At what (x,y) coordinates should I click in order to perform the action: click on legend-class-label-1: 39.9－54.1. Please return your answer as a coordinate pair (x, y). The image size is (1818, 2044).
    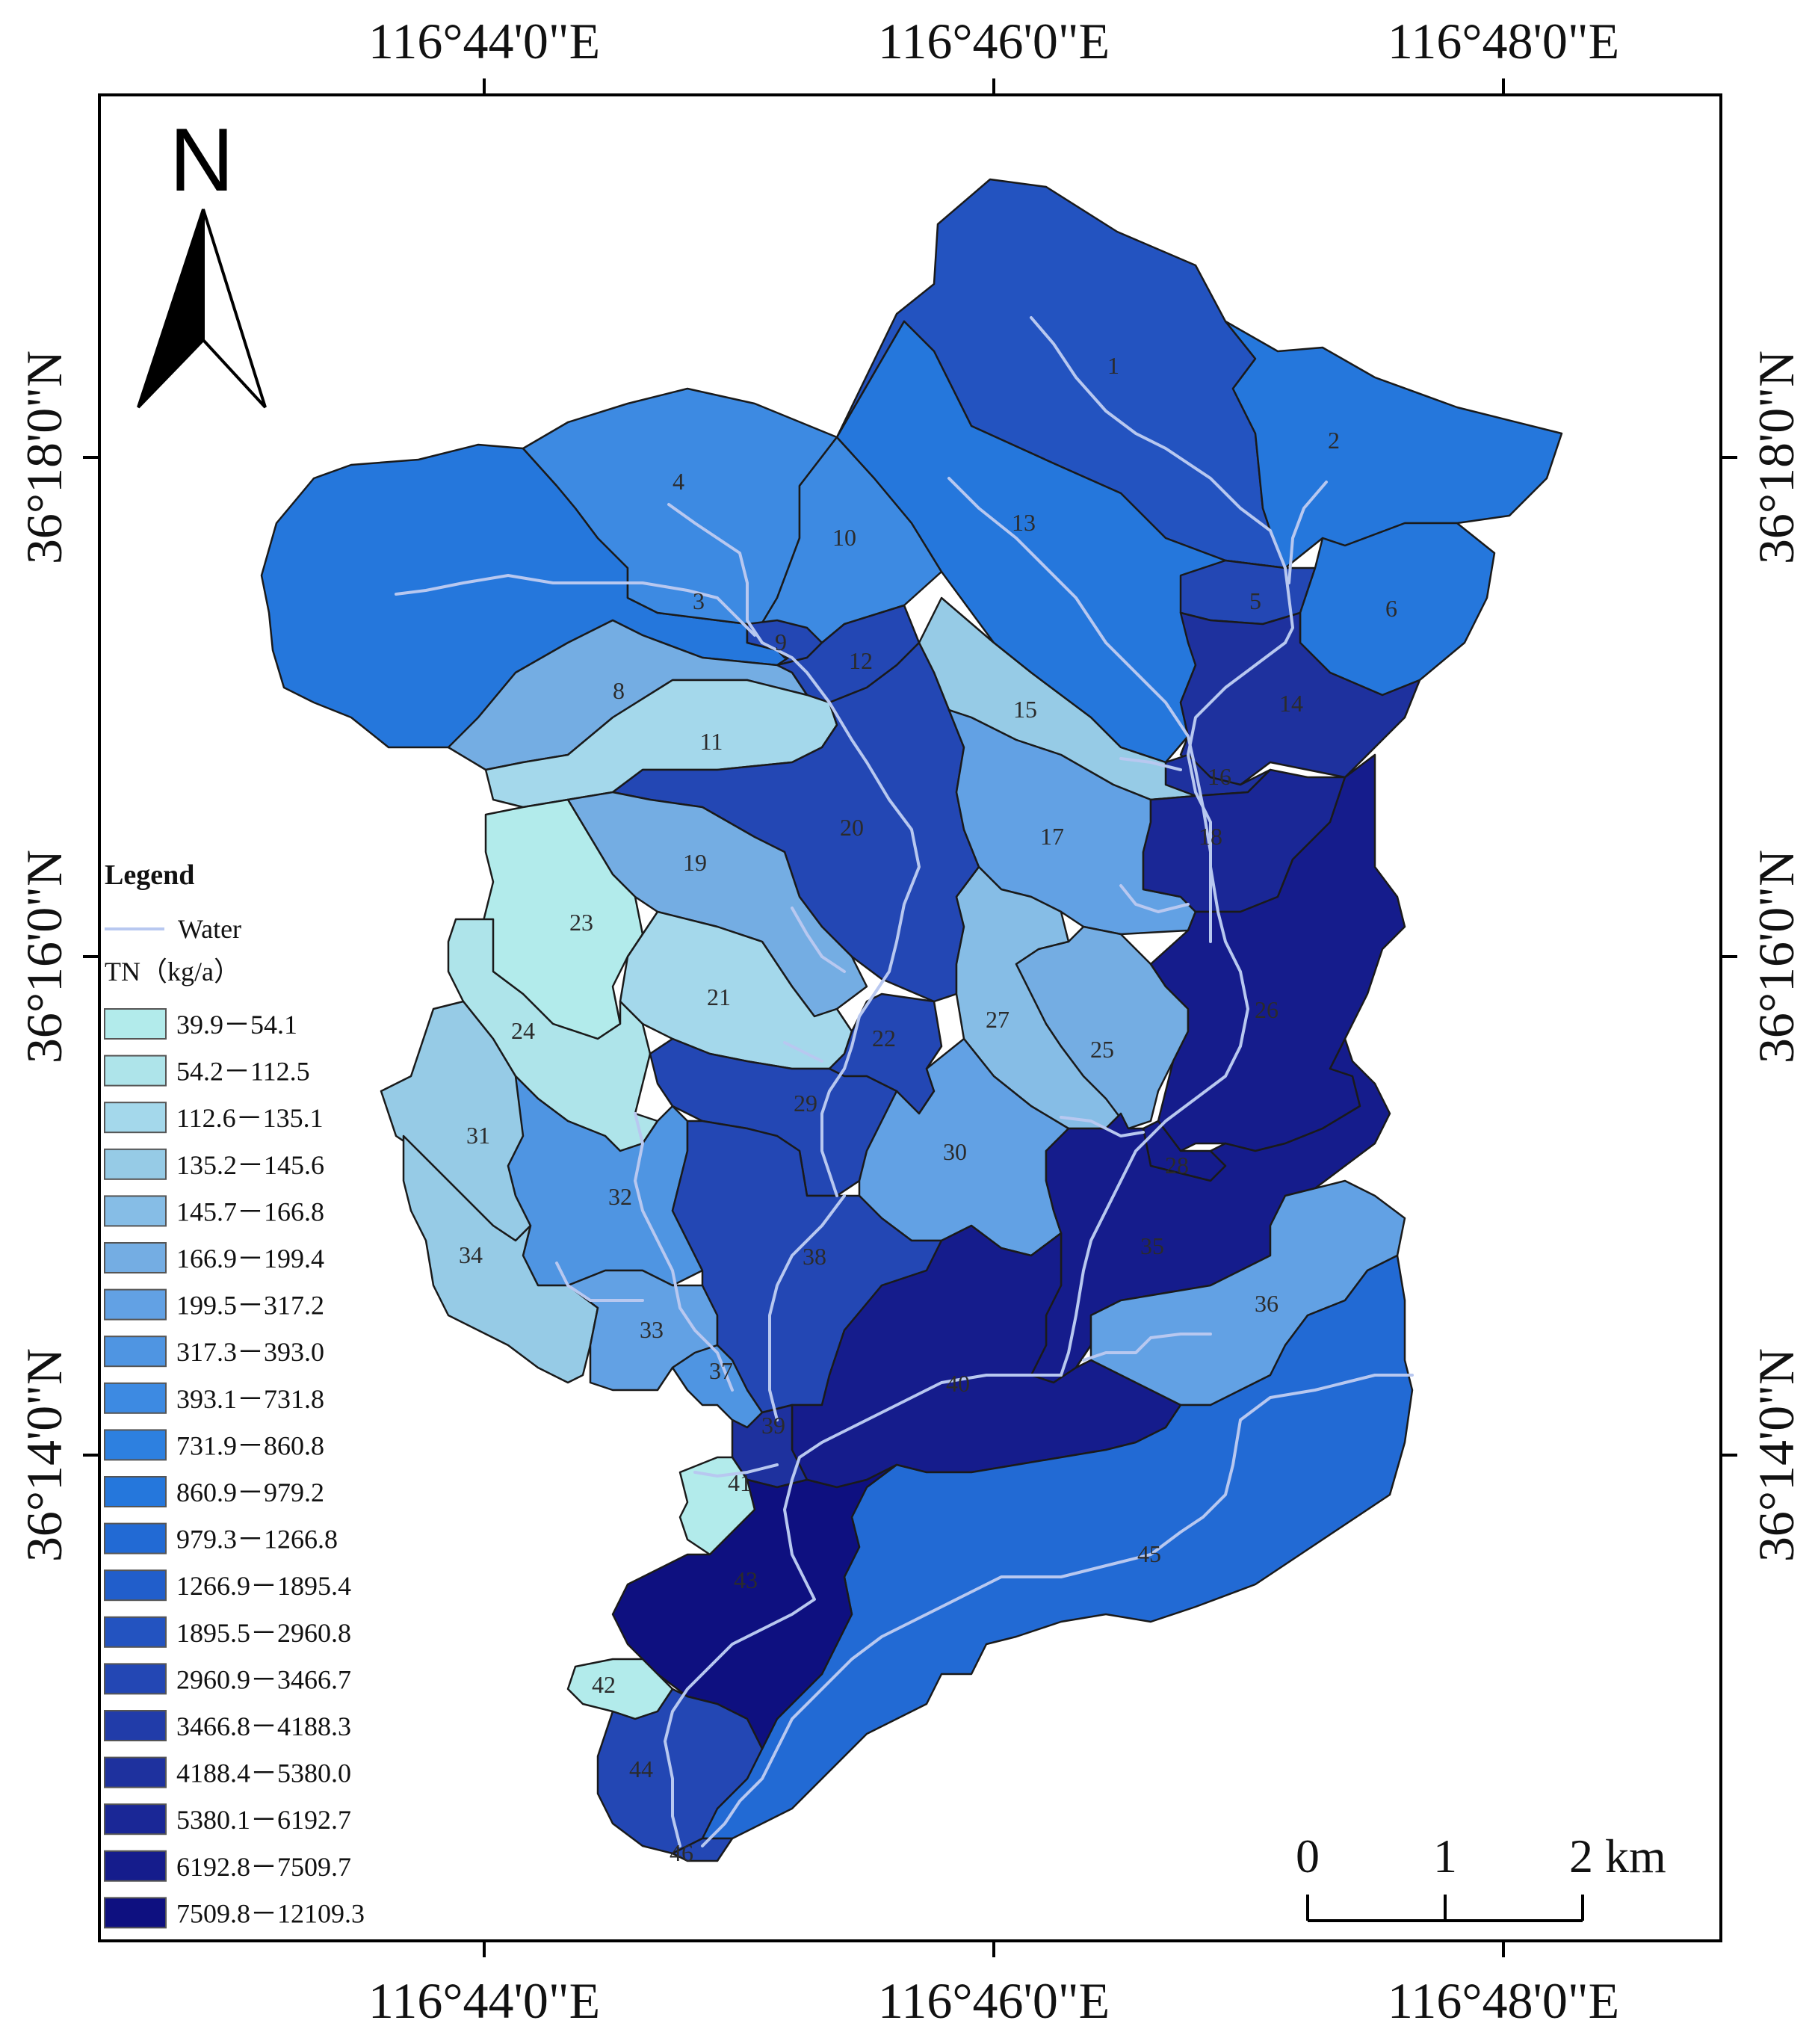
    Looking at the image, I should click on (236, 1025).